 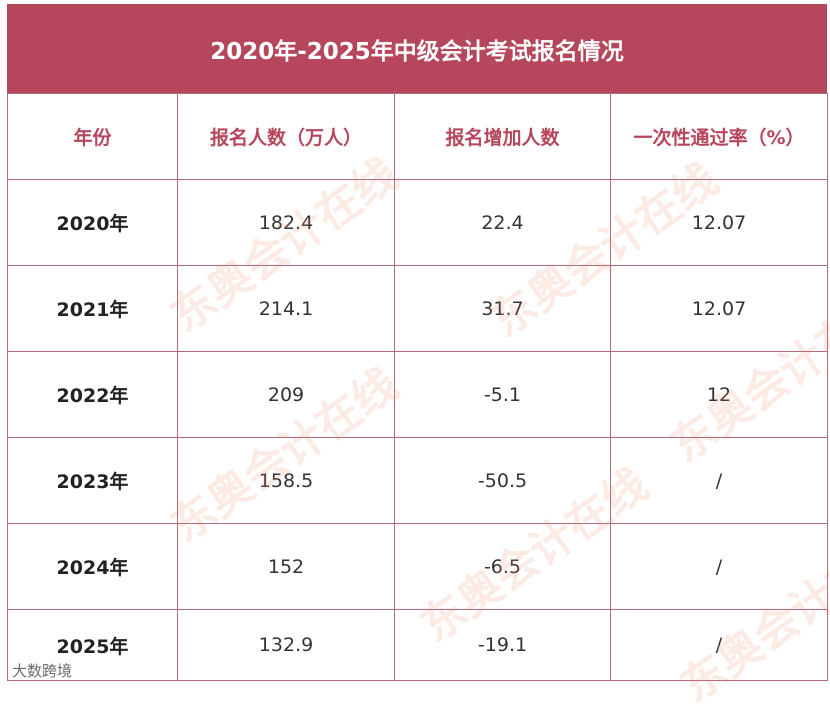 I want to click on year-cell: 2025年, so click(x=92, y=645).